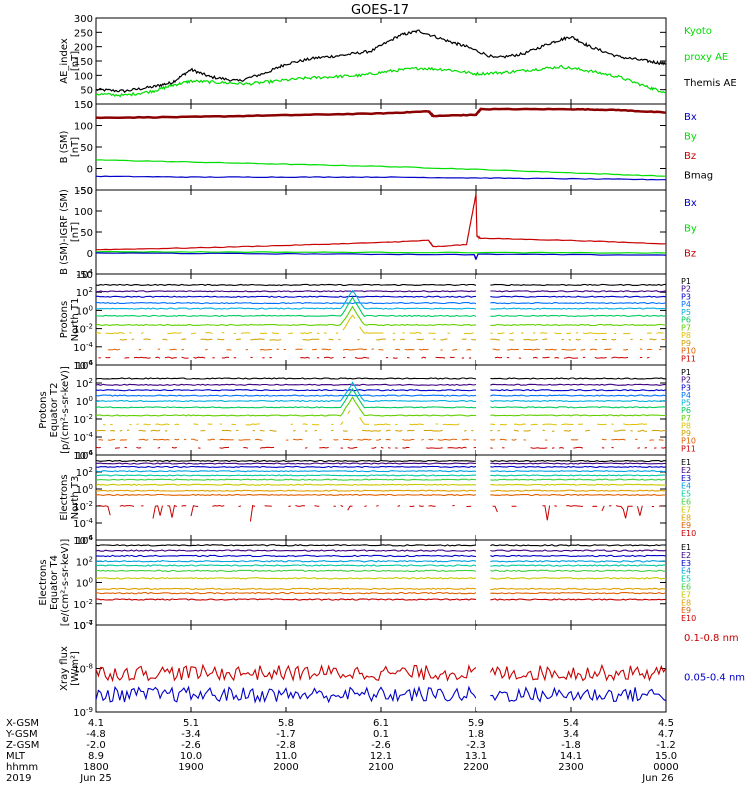  I want to click on footer-value: 4.1, so click(96, 723).